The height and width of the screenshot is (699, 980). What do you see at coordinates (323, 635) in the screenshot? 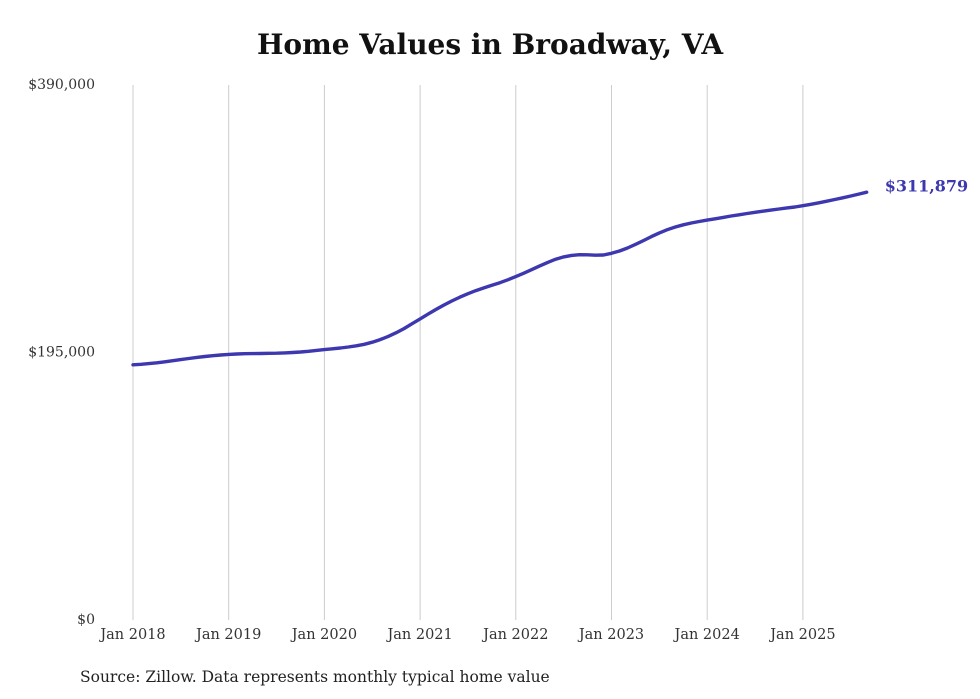
I see `x-tick-label: Jan 2020` at bounding box center [323, 635].